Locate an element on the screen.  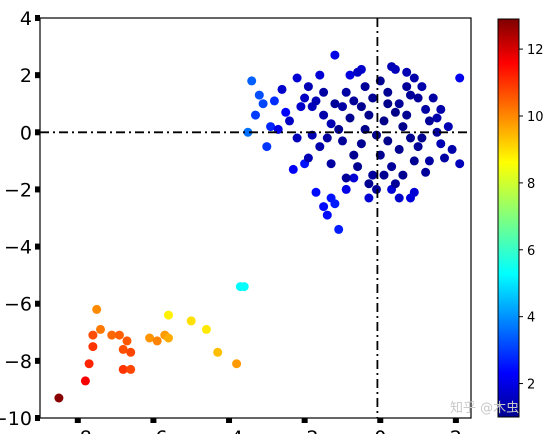
x-tick-label: −2 is located at coordinates (305, 430).